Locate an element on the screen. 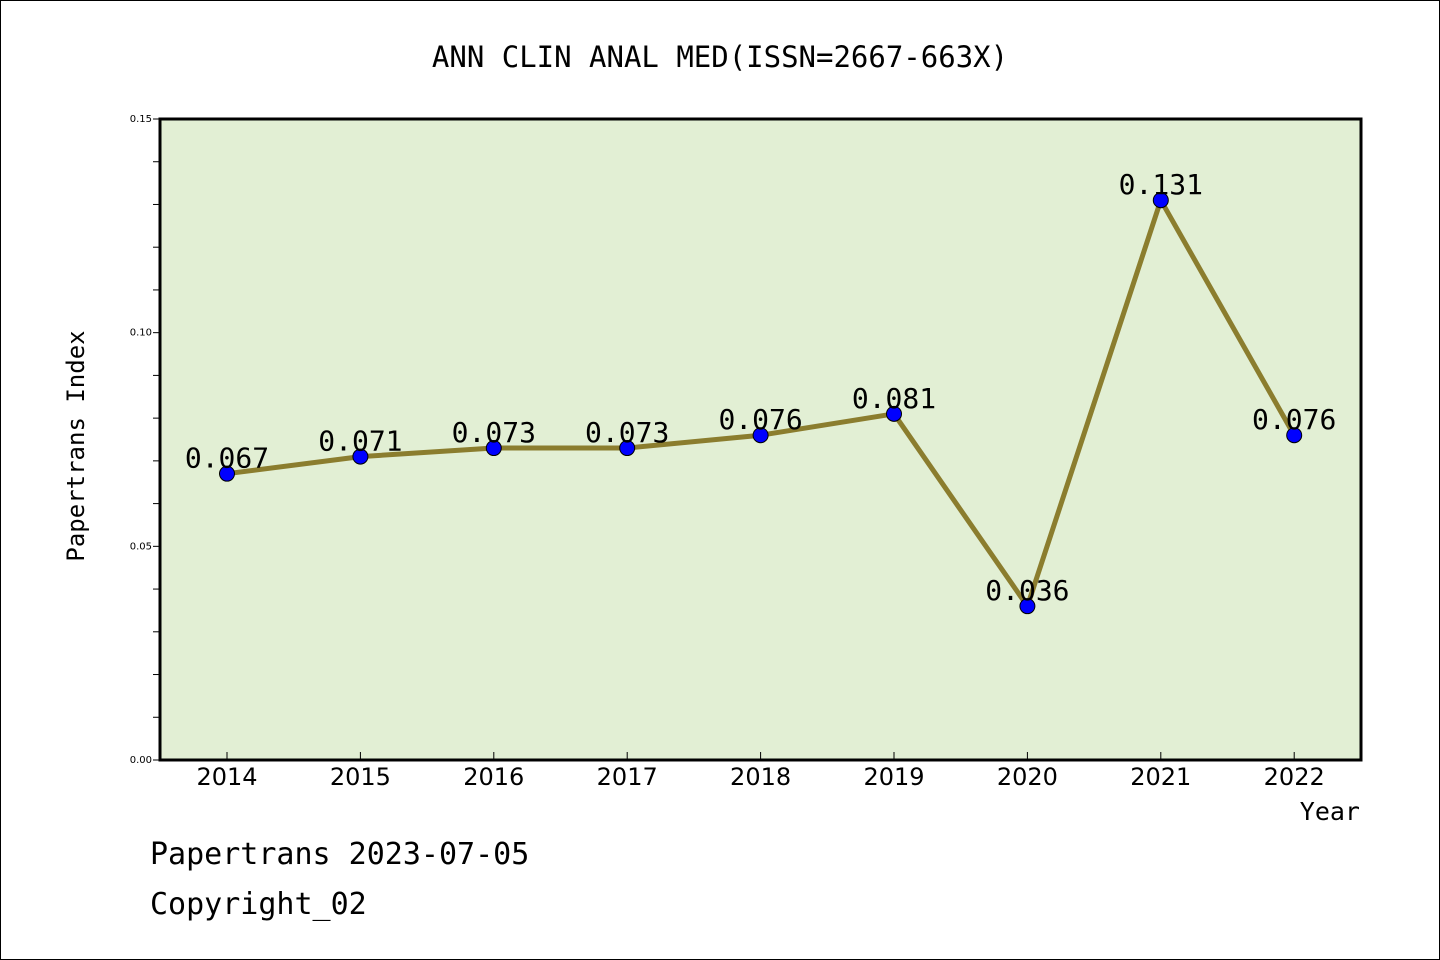 The height and width of the screenshot is (960, 1440). x-tick-label: 2019 is located at coordinates (893, 777).